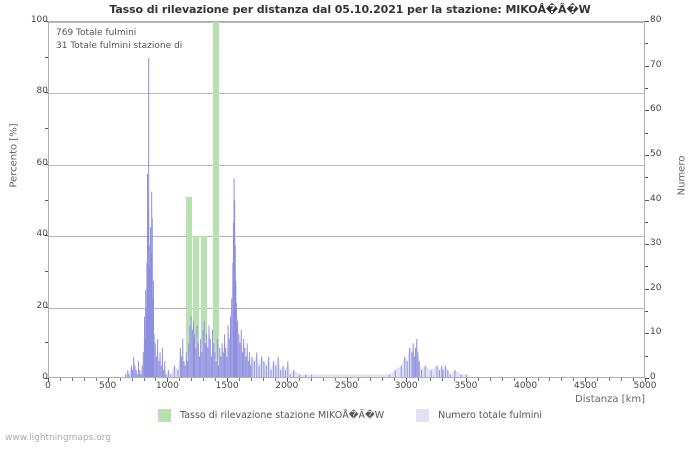 The height and width of the screenshot is (450, 700). Describe the element at coordinates (42, 162) in the screenshot. I see `y-left-tick-label: 60` at that location.